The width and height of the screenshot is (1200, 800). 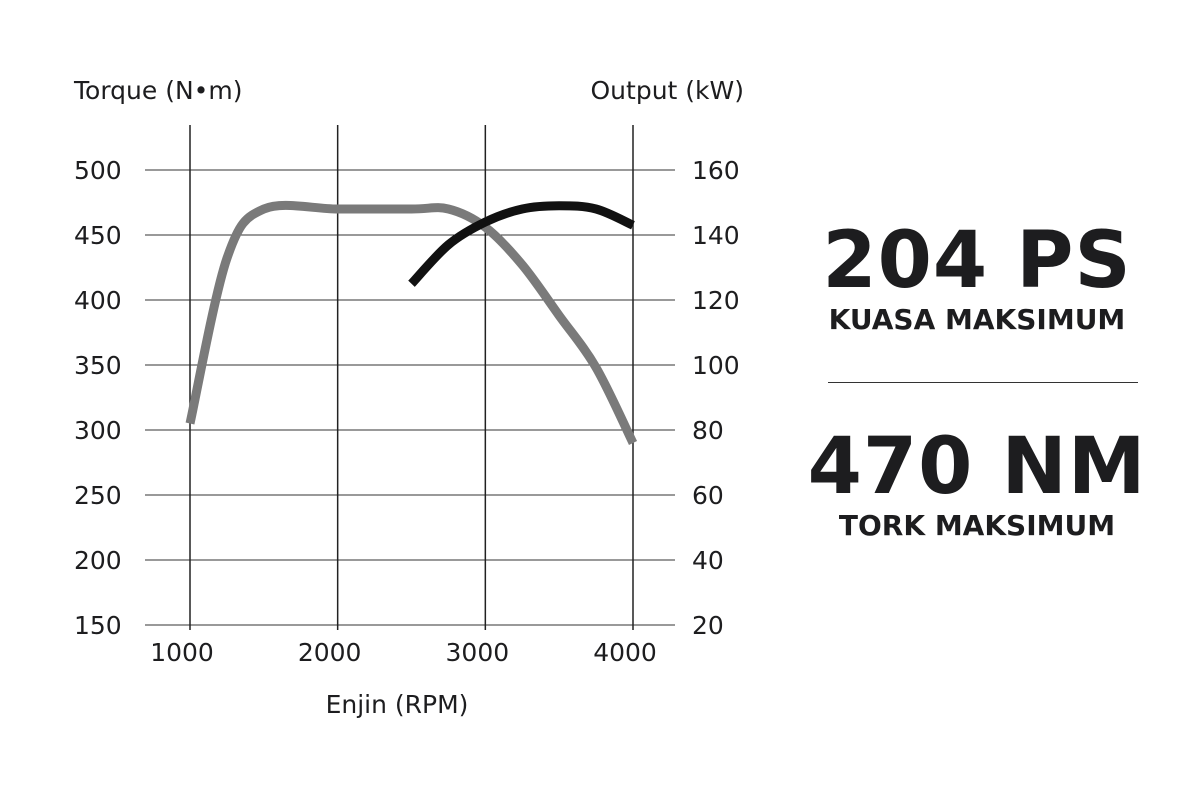 What do you see at coordinates (98, 560) in the screenshot?
I see `left-axis-tick-label: 200` at bounding box center [98, 560].